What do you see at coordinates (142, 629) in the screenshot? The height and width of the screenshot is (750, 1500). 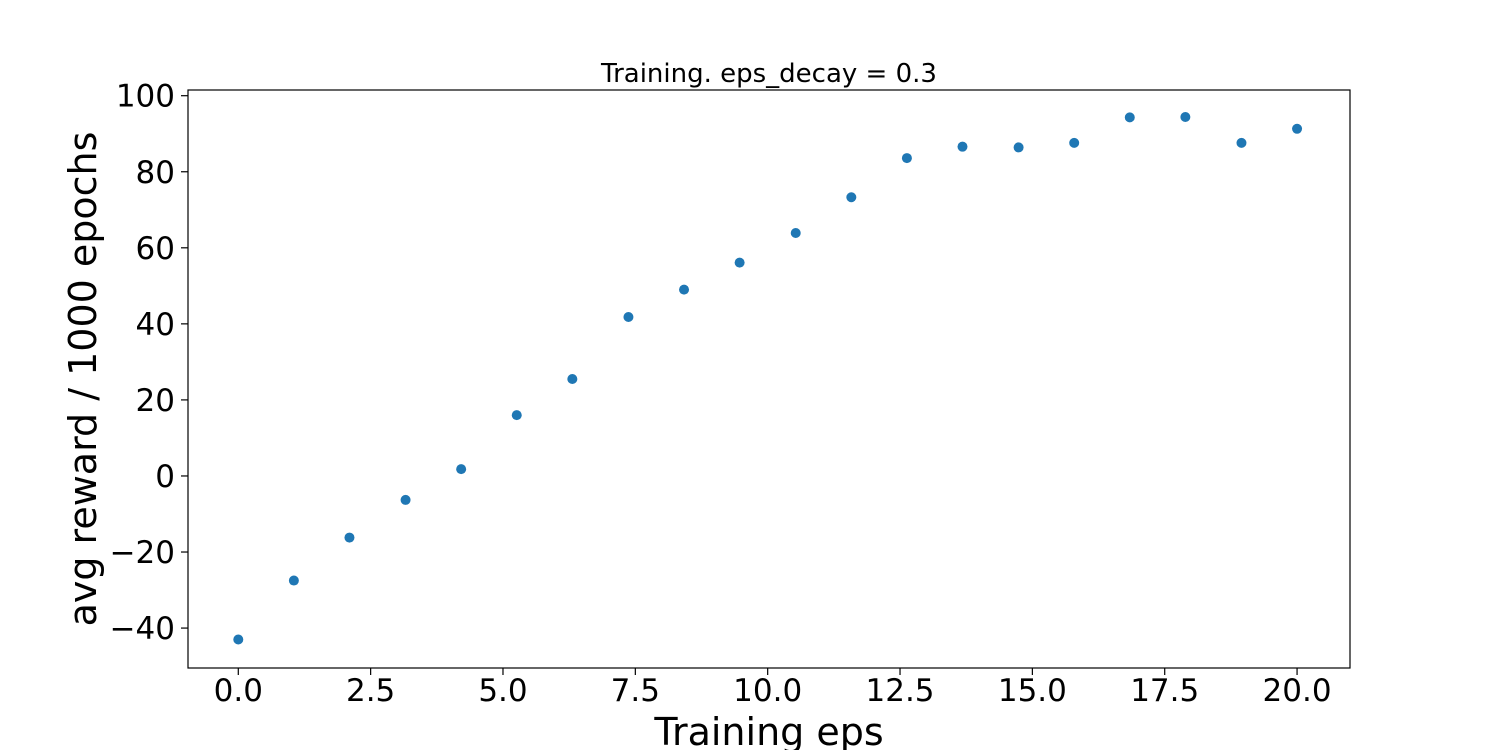 I see `y-tick-label: −40` at bounding box center [142, 629].